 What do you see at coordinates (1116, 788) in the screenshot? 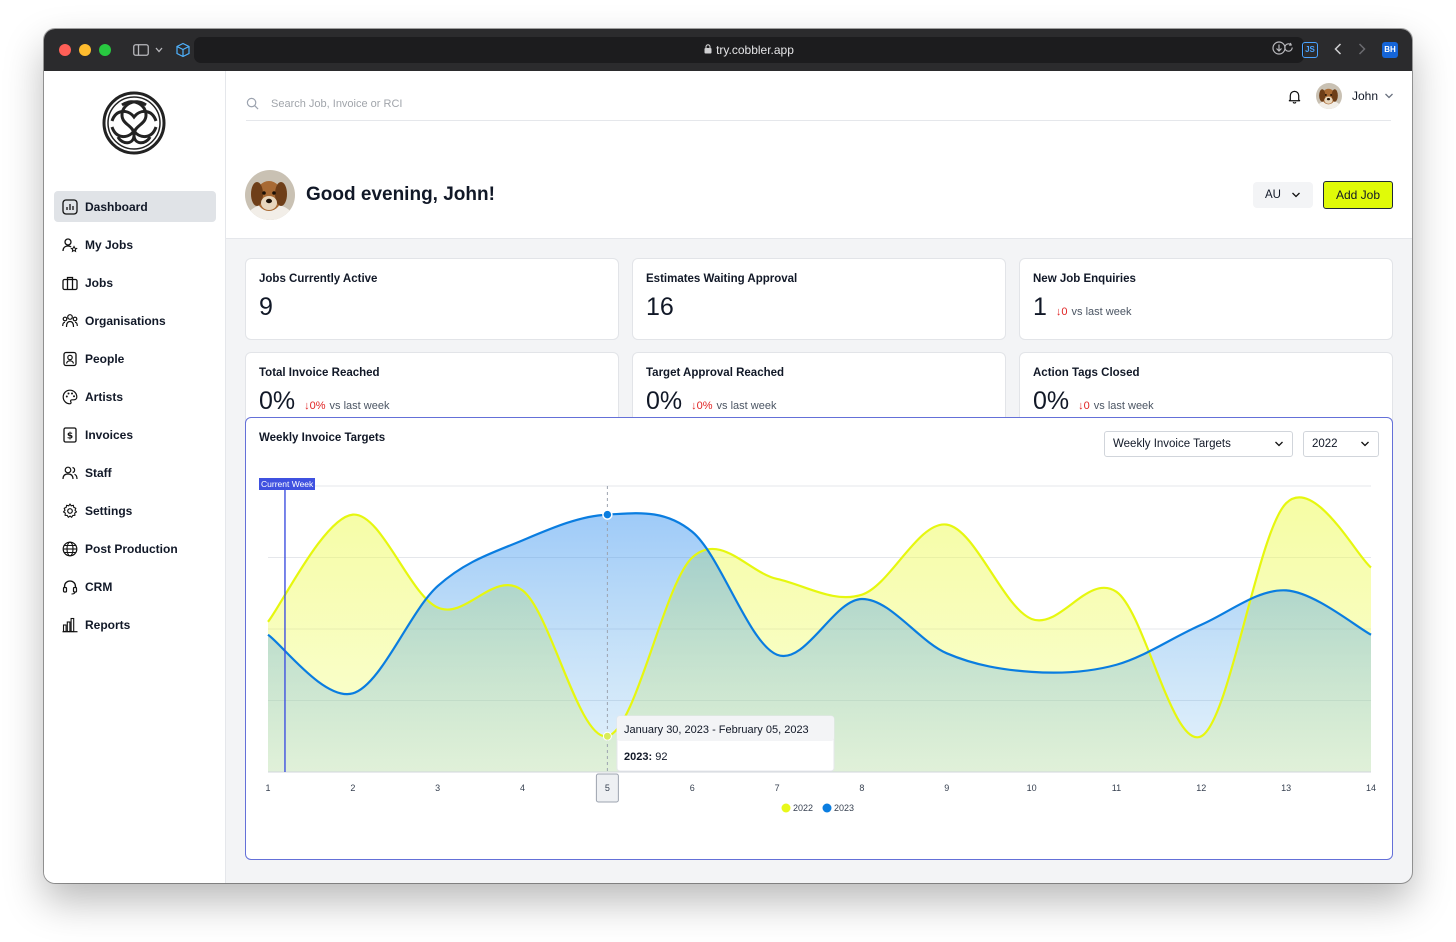
I see `x-tick-label: 11` at bounding box center [1116, 788].